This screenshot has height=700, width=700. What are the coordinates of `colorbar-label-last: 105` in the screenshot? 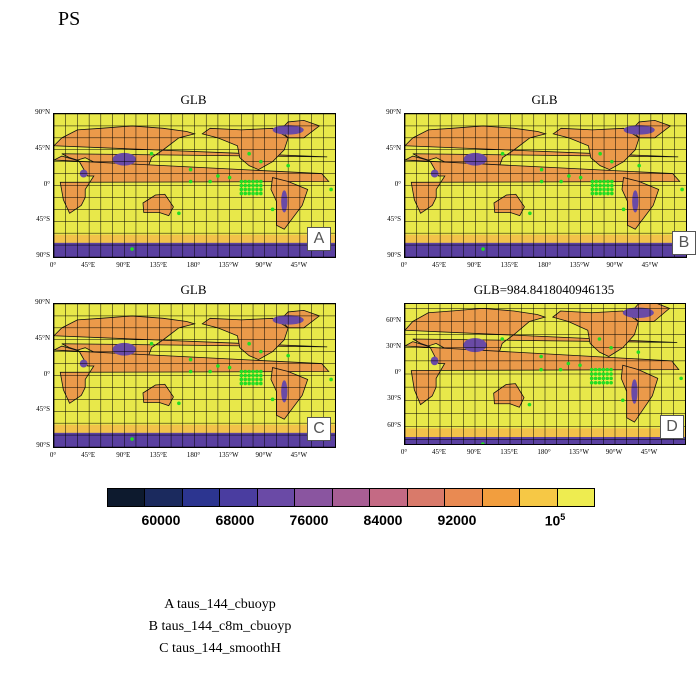 It's located at (555, 520).